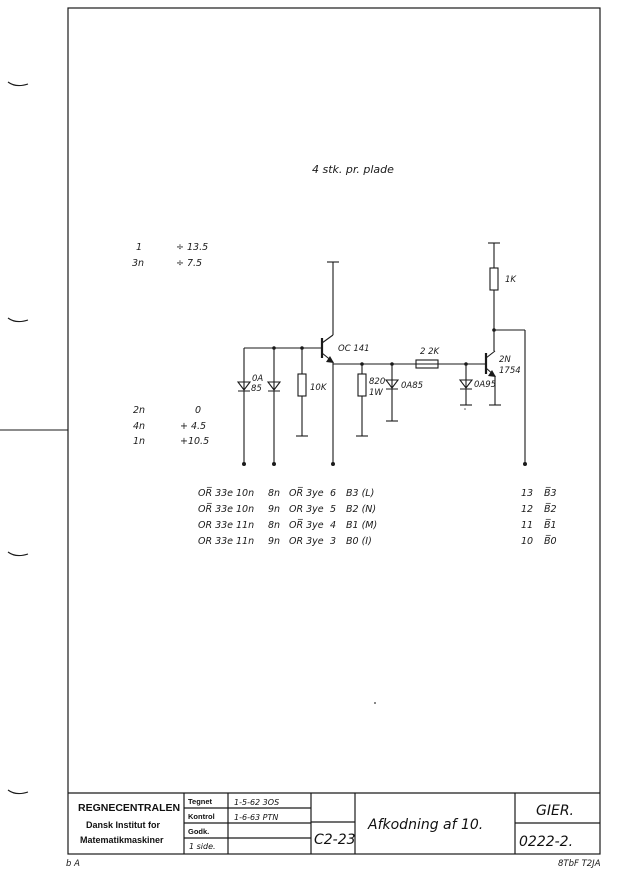 This screenshot has width=617, height=874. I want to click on diode-left-label: 0A, so click(257, 379).